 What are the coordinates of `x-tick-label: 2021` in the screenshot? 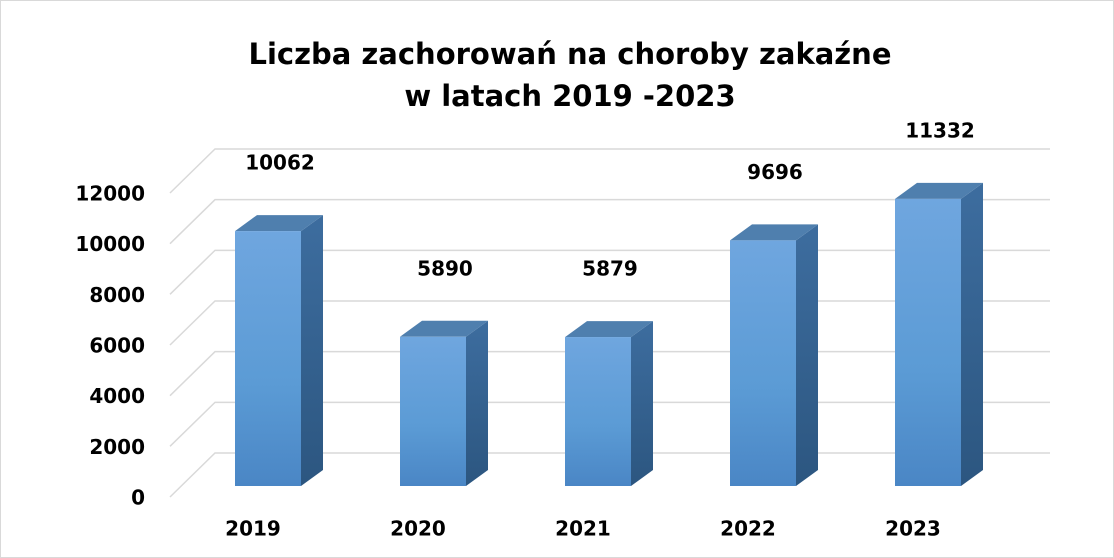 It's located at (583, 529).